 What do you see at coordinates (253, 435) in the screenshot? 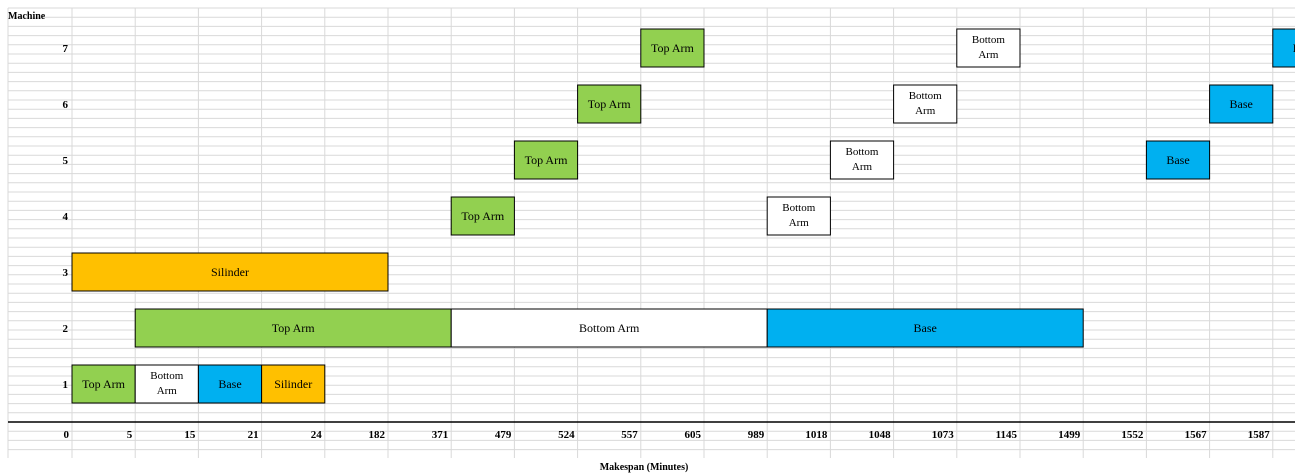
I see `x-tick-label: 21` at bounding box center [253, 435].